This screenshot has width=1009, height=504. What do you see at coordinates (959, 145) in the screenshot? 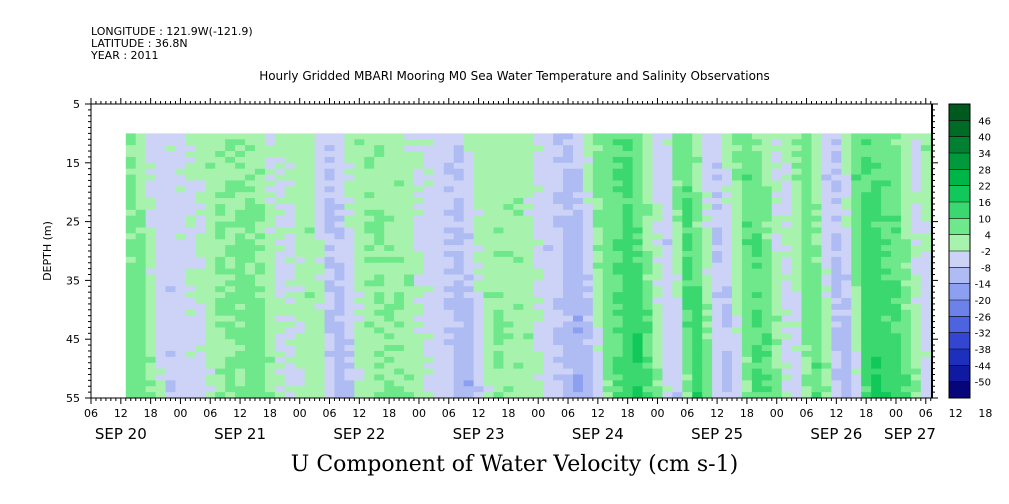
I see `colorbar-swatch` at bounding box center [959, 145].